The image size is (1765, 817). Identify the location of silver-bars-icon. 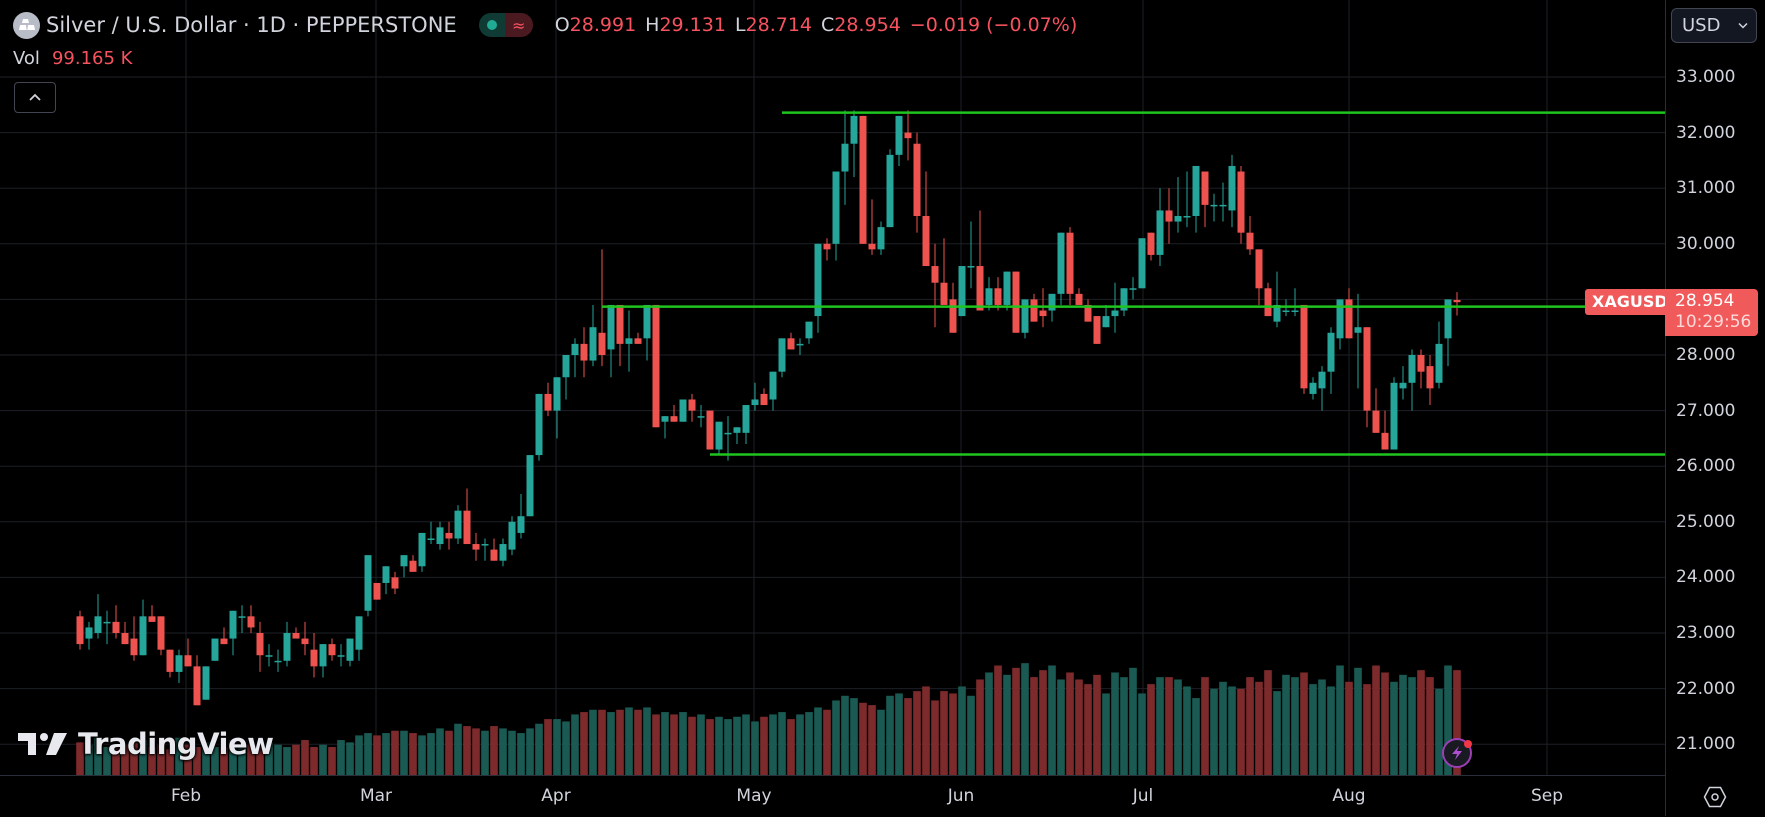
(26, 25).